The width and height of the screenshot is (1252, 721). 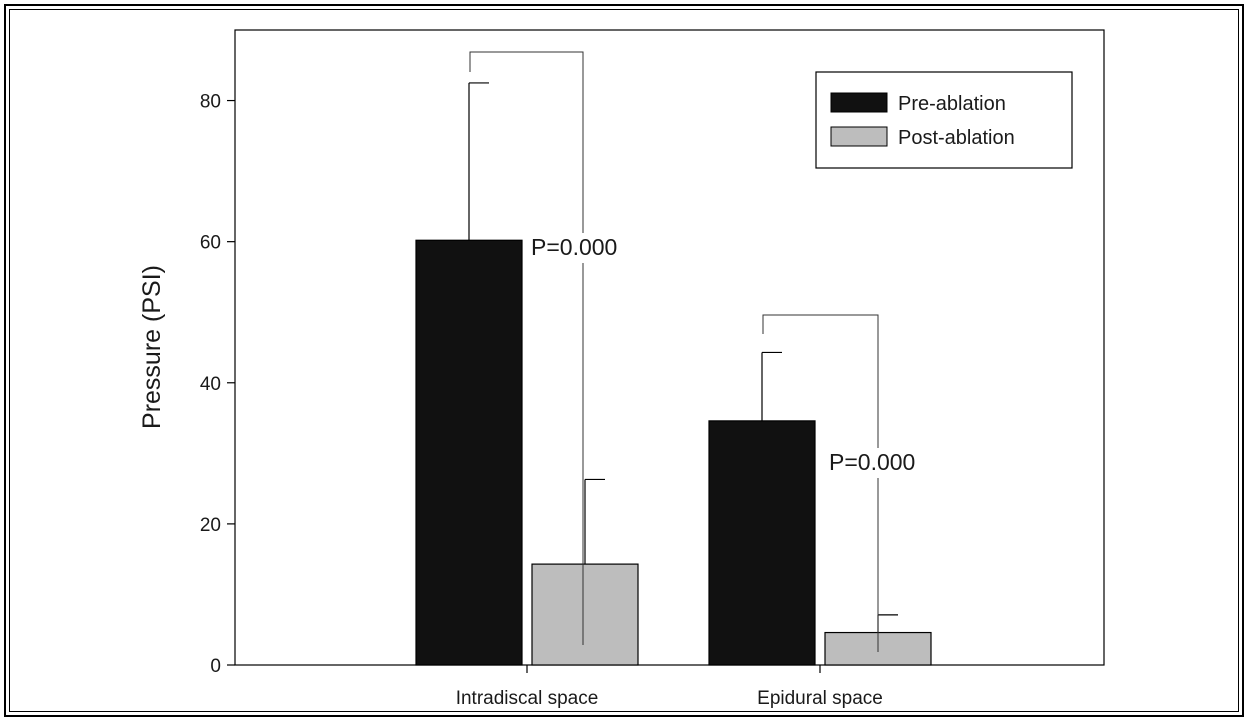 What do you see at coordinates (952, 104) in the screenshot?
I see `legend-label-pre-ablation: Pre-ablation` at bounding box center [952, 104].